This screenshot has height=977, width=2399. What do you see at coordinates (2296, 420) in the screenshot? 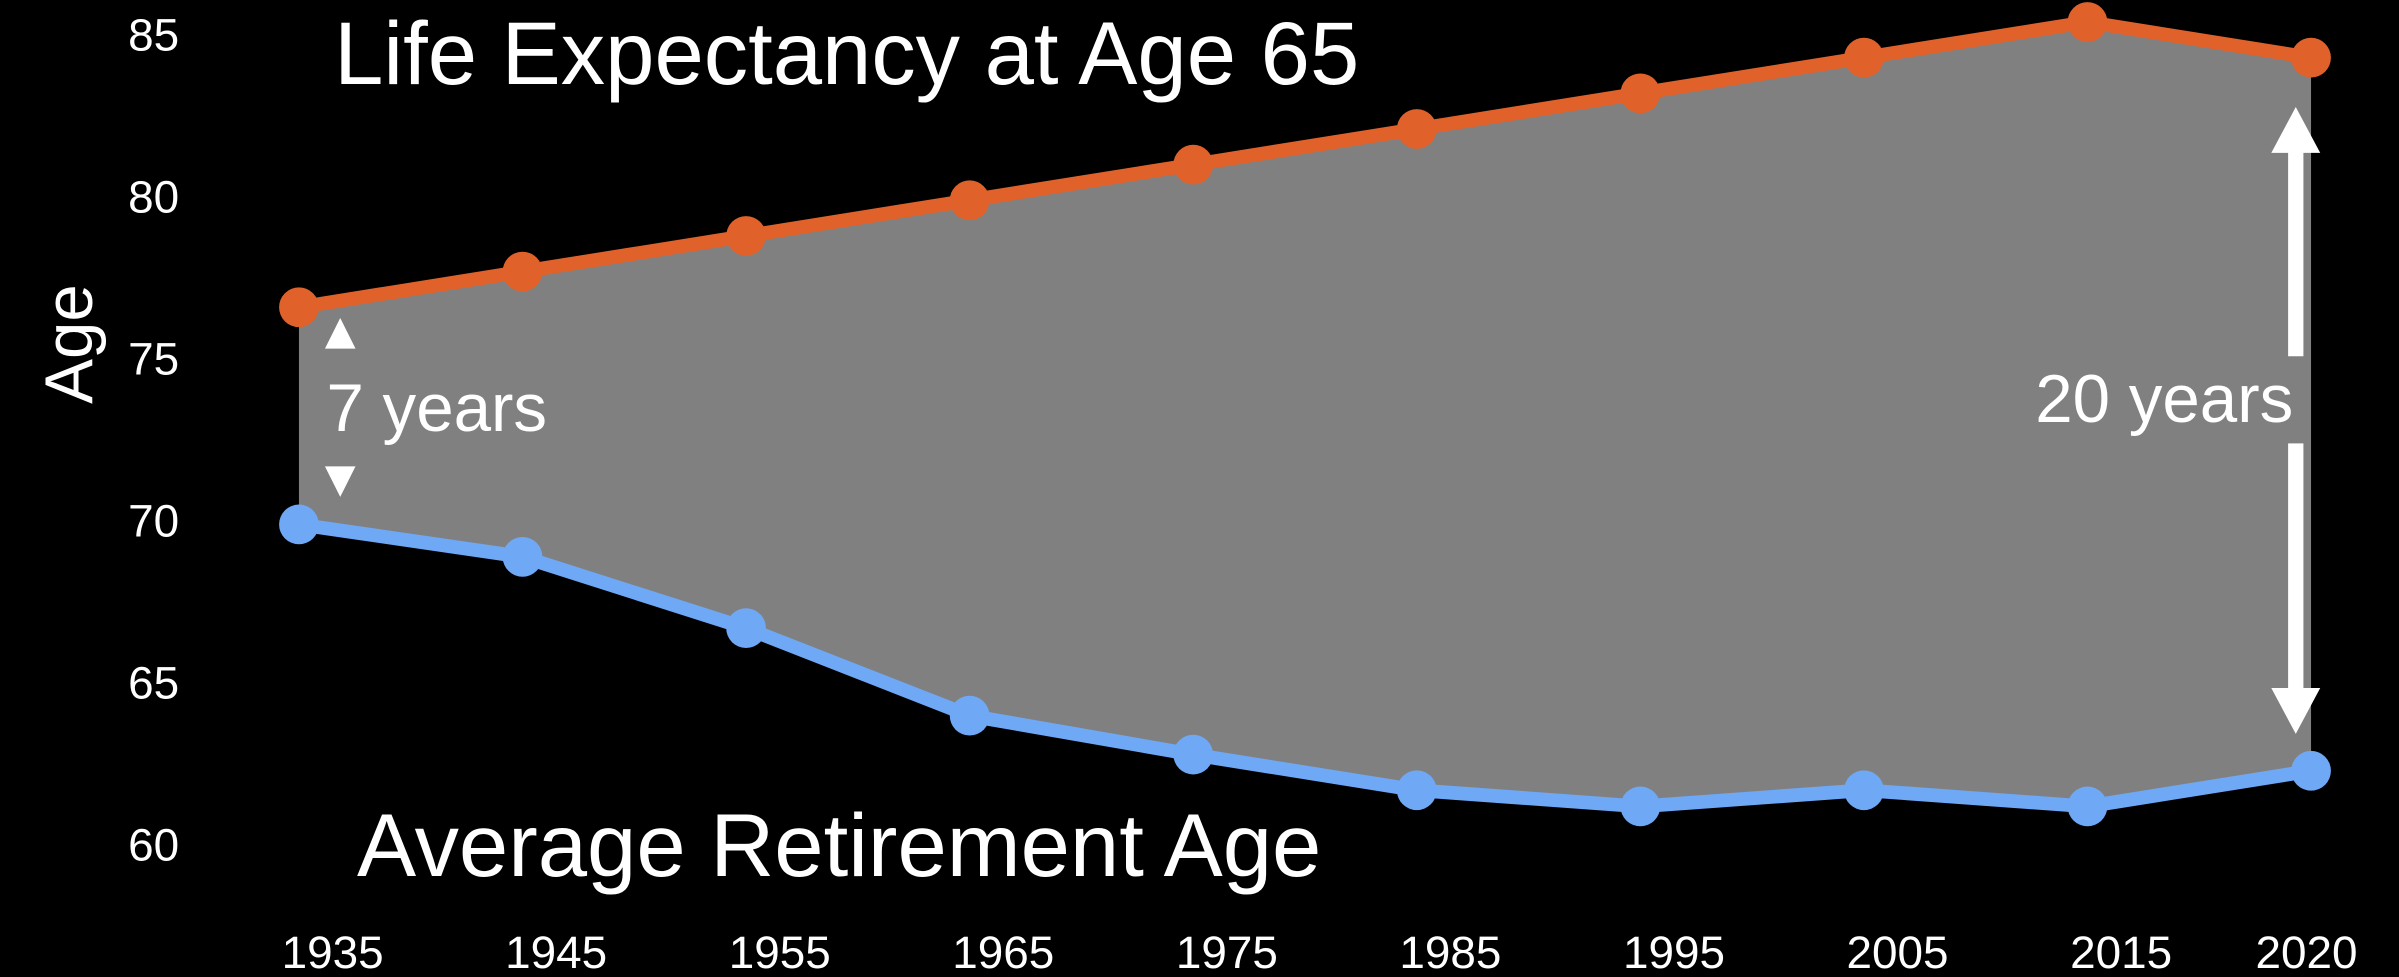
I see `arrow` at bounding box center [2296, 420].